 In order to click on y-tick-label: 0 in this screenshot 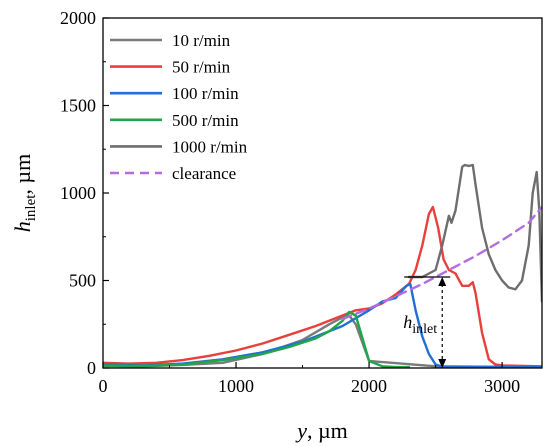, I will do `click(91, 368)`.